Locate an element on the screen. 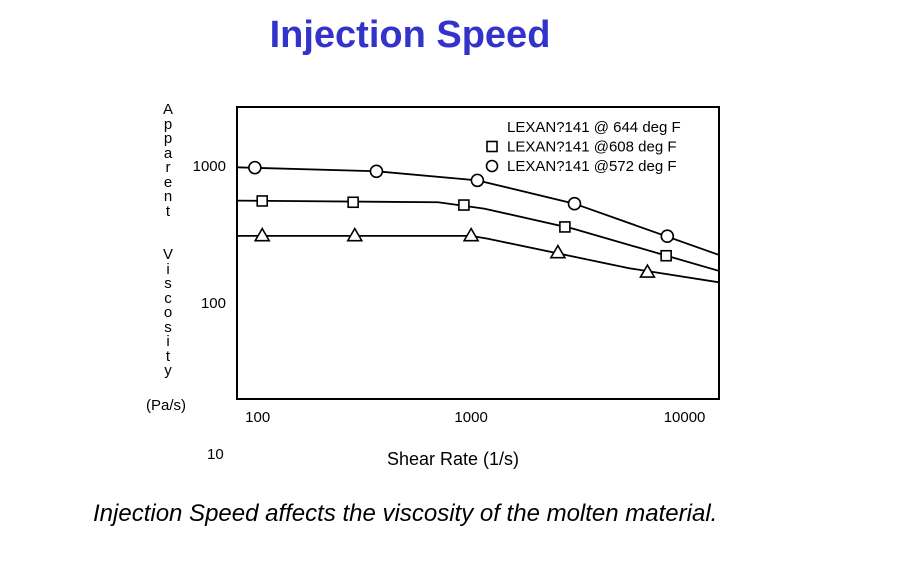 The image size is (906, 579). y-axis-label-char: a is located at coordinates (168, 153).